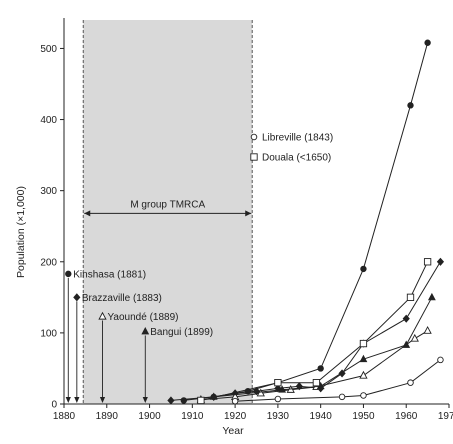  Describe the element at coordinates (48, 120) in the screenshot. I see `y-tick-label: 400` at that location.